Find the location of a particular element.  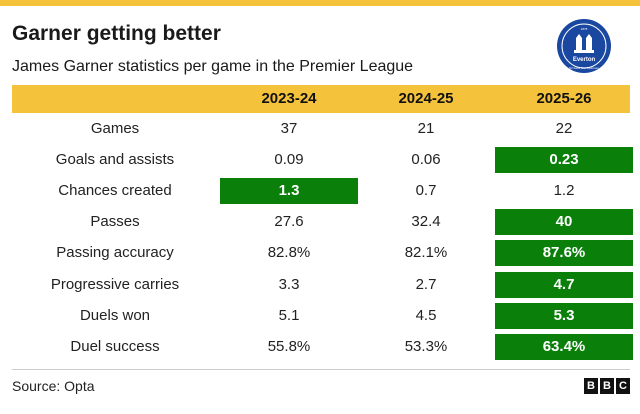

table-row: Duel success 55.8% 53.3% 63.4% is located at coordinates (322, 347).